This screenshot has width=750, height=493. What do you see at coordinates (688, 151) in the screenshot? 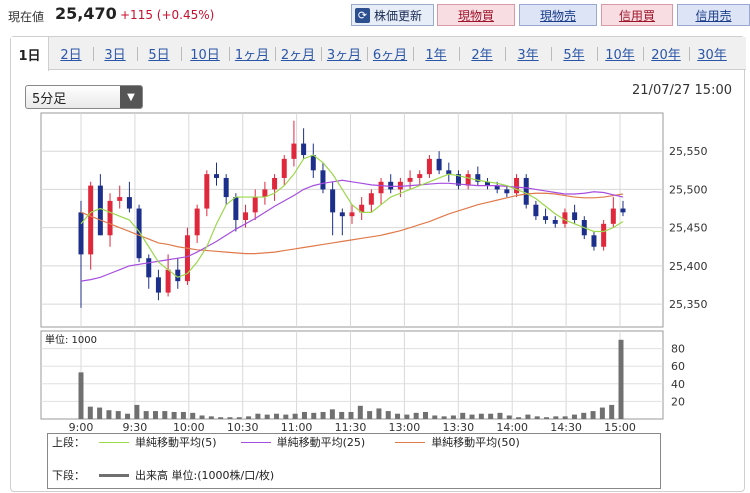
I see `price-tick-label: 25,550` at bounding box center [688, 151].